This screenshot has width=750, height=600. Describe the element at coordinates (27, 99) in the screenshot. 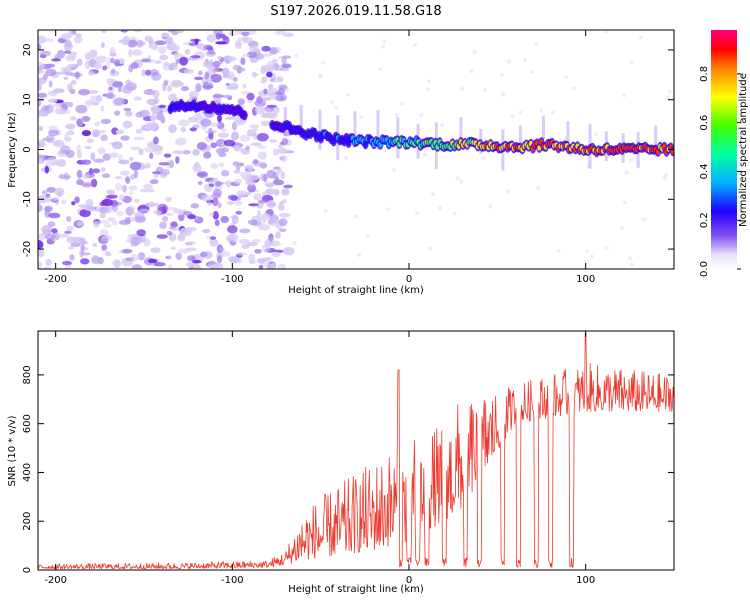

I see `y-tick-label: 10` at that location.